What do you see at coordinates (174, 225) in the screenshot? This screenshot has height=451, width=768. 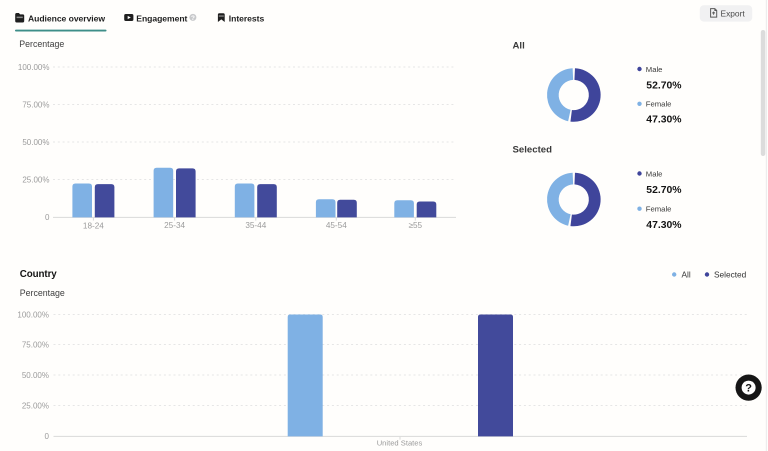 I see `svg-text: 25-34` at bounding box center [174, 225].